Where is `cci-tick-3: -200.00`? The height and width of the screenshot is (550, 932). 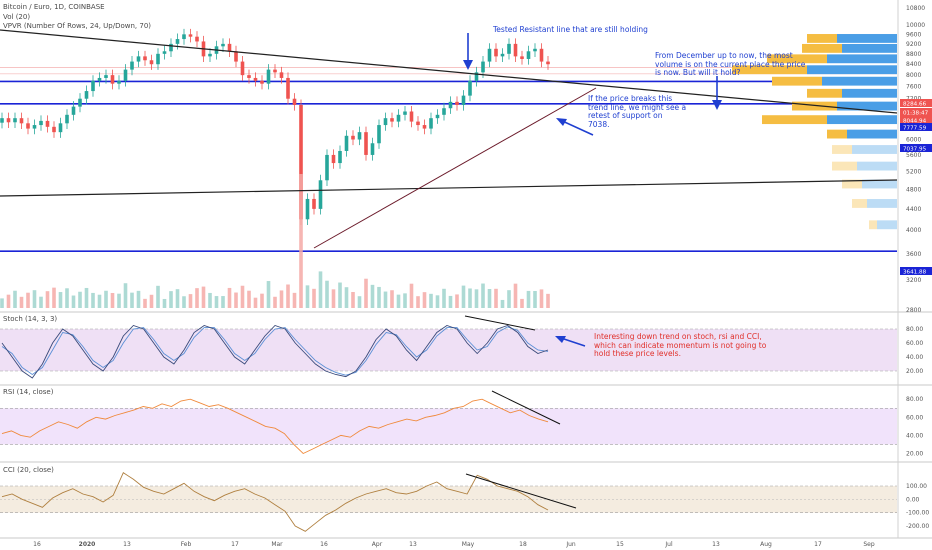
cci-tick-3: -200.00 is located at coordinates (917, 526).